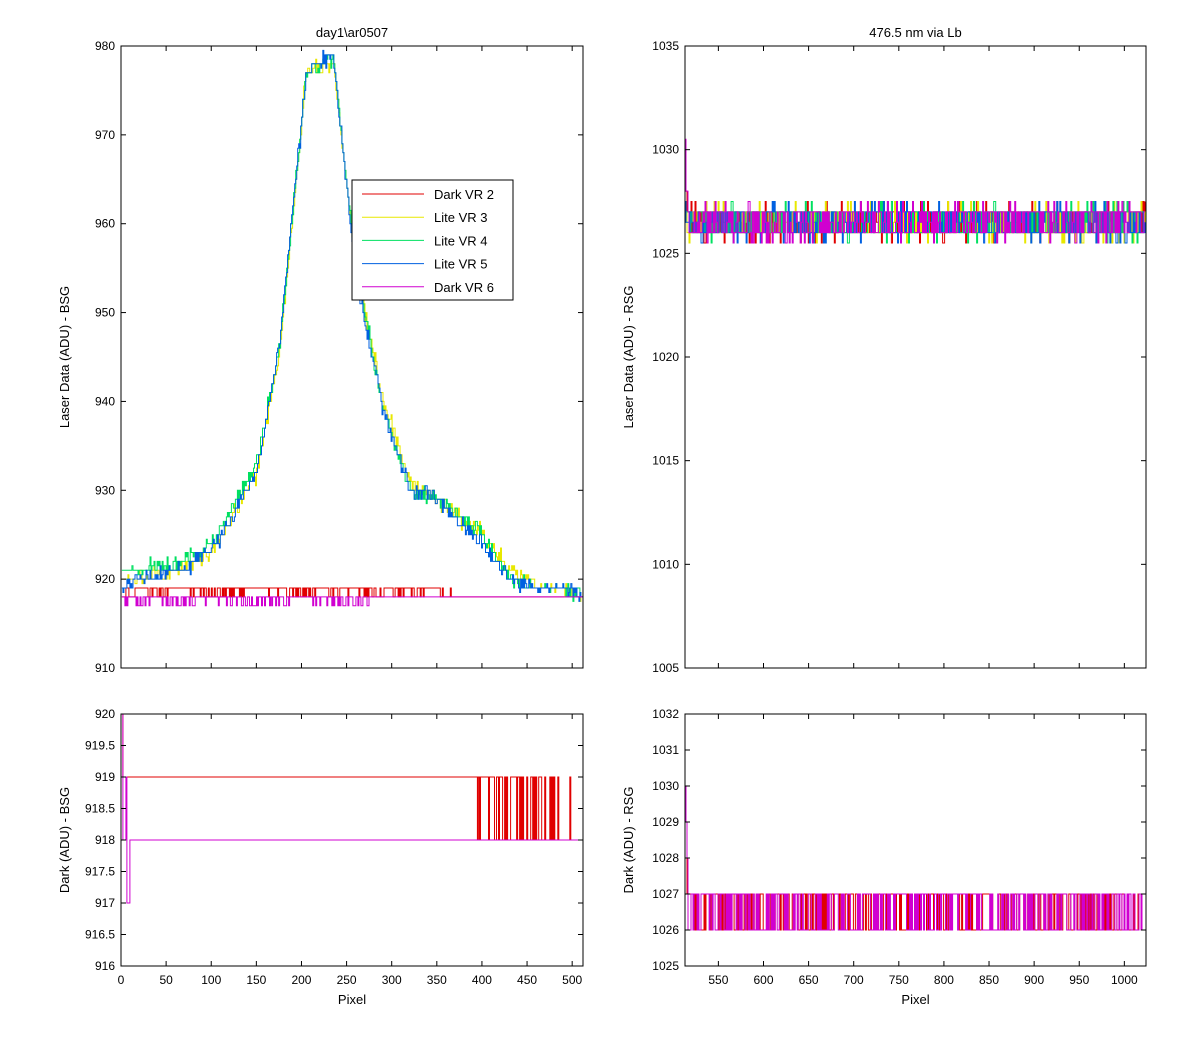  What do you see at coordinates (105, 224) in the screenshot?
I see `bsg-laser-ytick-label: 960` at bounding box center [105, 224].